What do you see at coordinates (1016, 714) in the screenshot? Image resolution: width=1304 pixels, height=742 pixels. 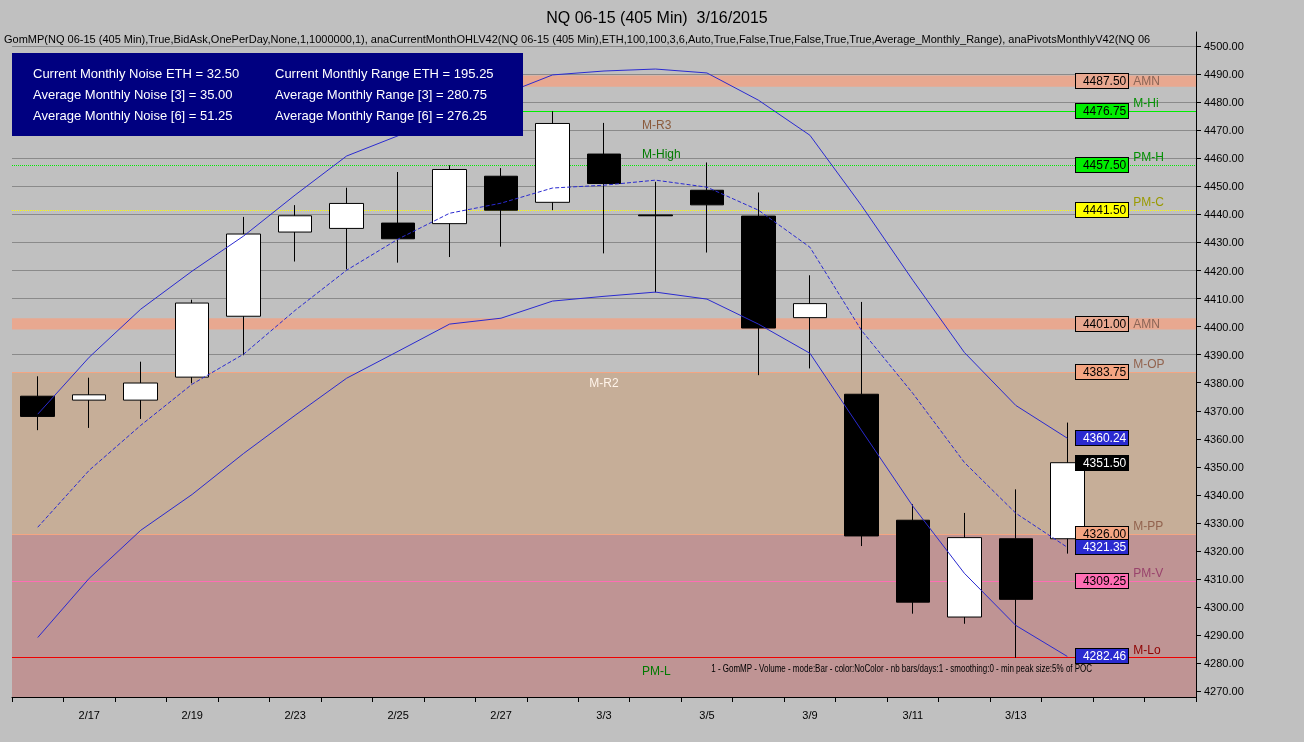 I see `x-tick-label: 3/13` at bounding box center [1016, 714].